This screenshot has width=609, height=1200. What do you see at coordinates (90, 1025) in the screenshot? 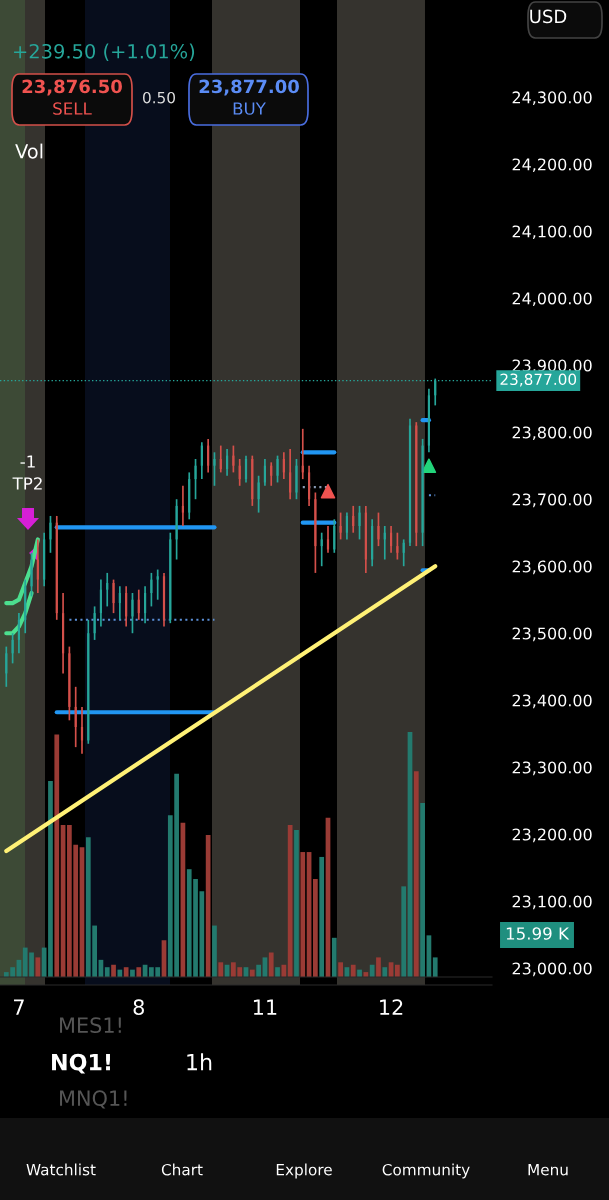
I see `text: MES1!` at bounding box center [90, 1025].